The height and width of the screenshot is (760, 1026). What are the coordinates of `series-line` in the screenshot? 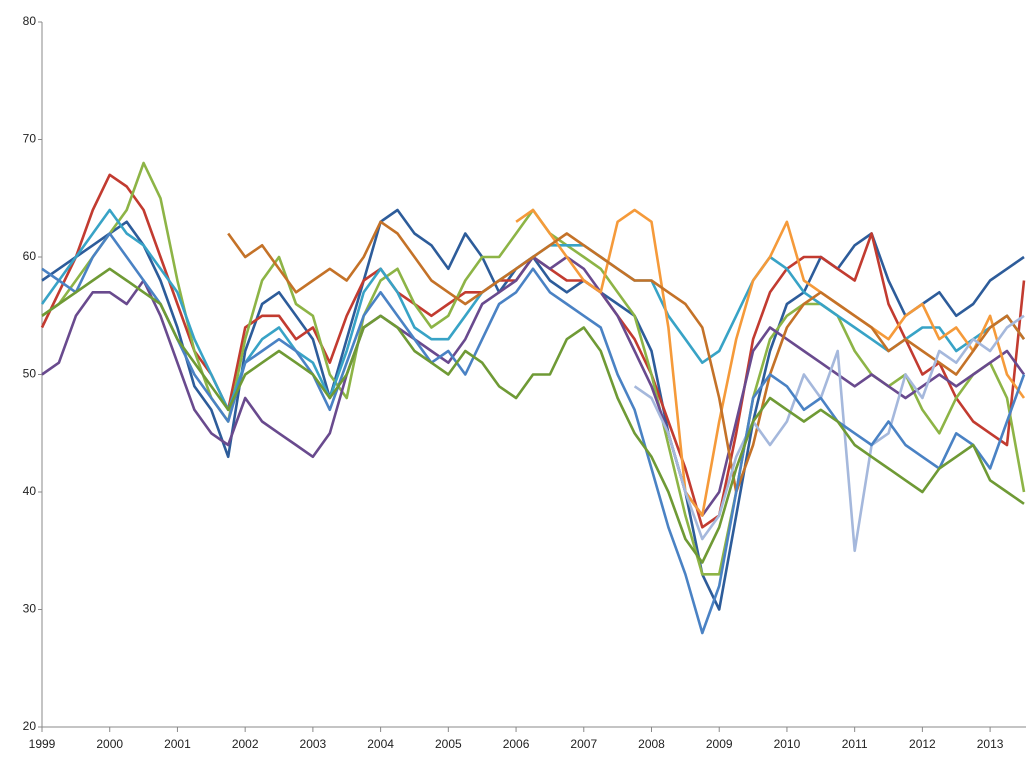 It's located at (829, 433).